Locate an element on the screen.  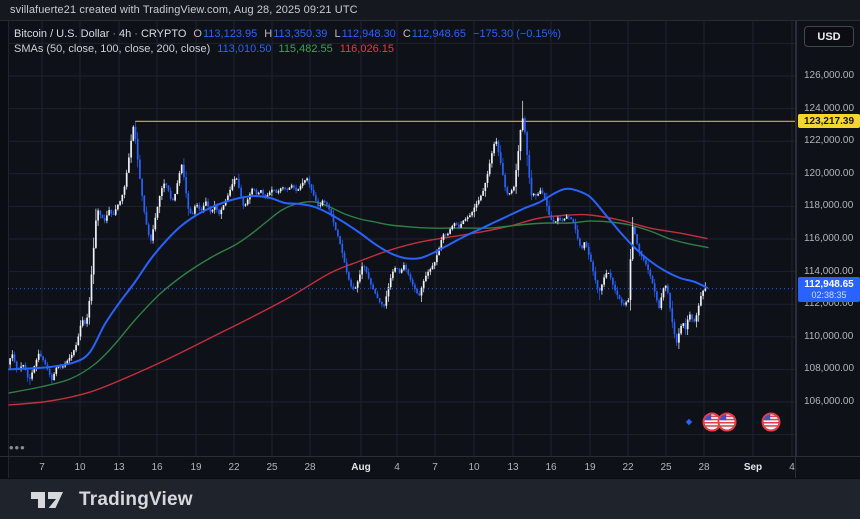
more-options-button: ••• is located at coordinates (17, 447).